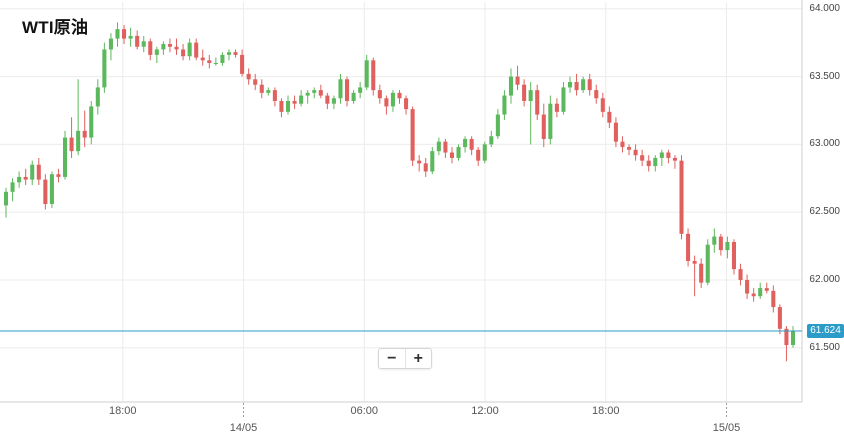 This screenshot has height=443, width=844. I want to click on zoom-in-button: +, so click(418, 358).